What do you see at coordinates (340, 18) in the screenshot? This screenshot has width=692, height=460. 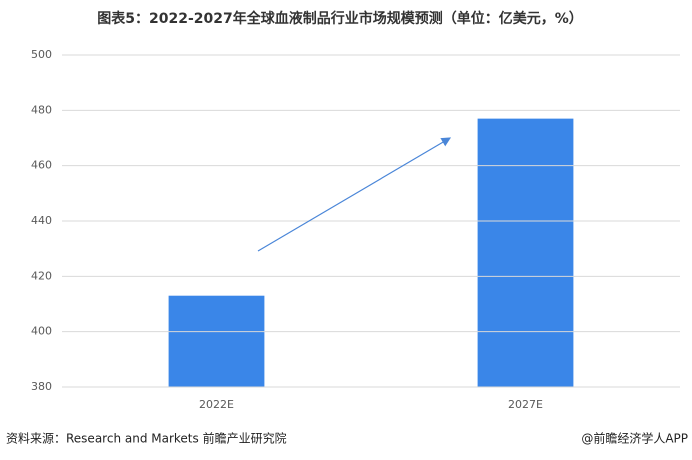 I see `chart-title: 图表5：2022-2027年全球血液制品行业市场规模预测（单位：亿美元，%）` at bounding box center [340, 18].